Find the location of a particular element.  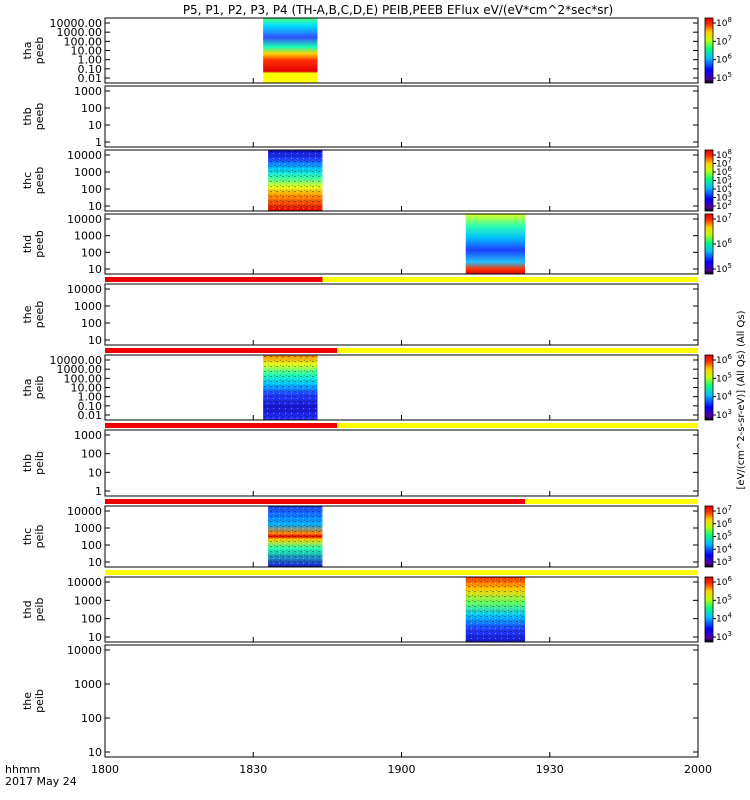

colorbar-thd_peib: 10³ 10⁴ 10⁵ 10⁶ is located at coordinates (718, 609).